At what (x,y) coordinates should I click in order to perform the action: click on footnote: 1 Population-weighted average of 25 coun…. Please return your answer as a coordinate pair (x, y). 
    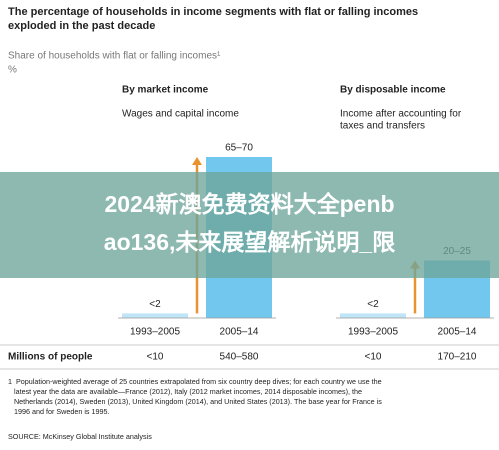
    Looking at the image, I should click on (195, 381).